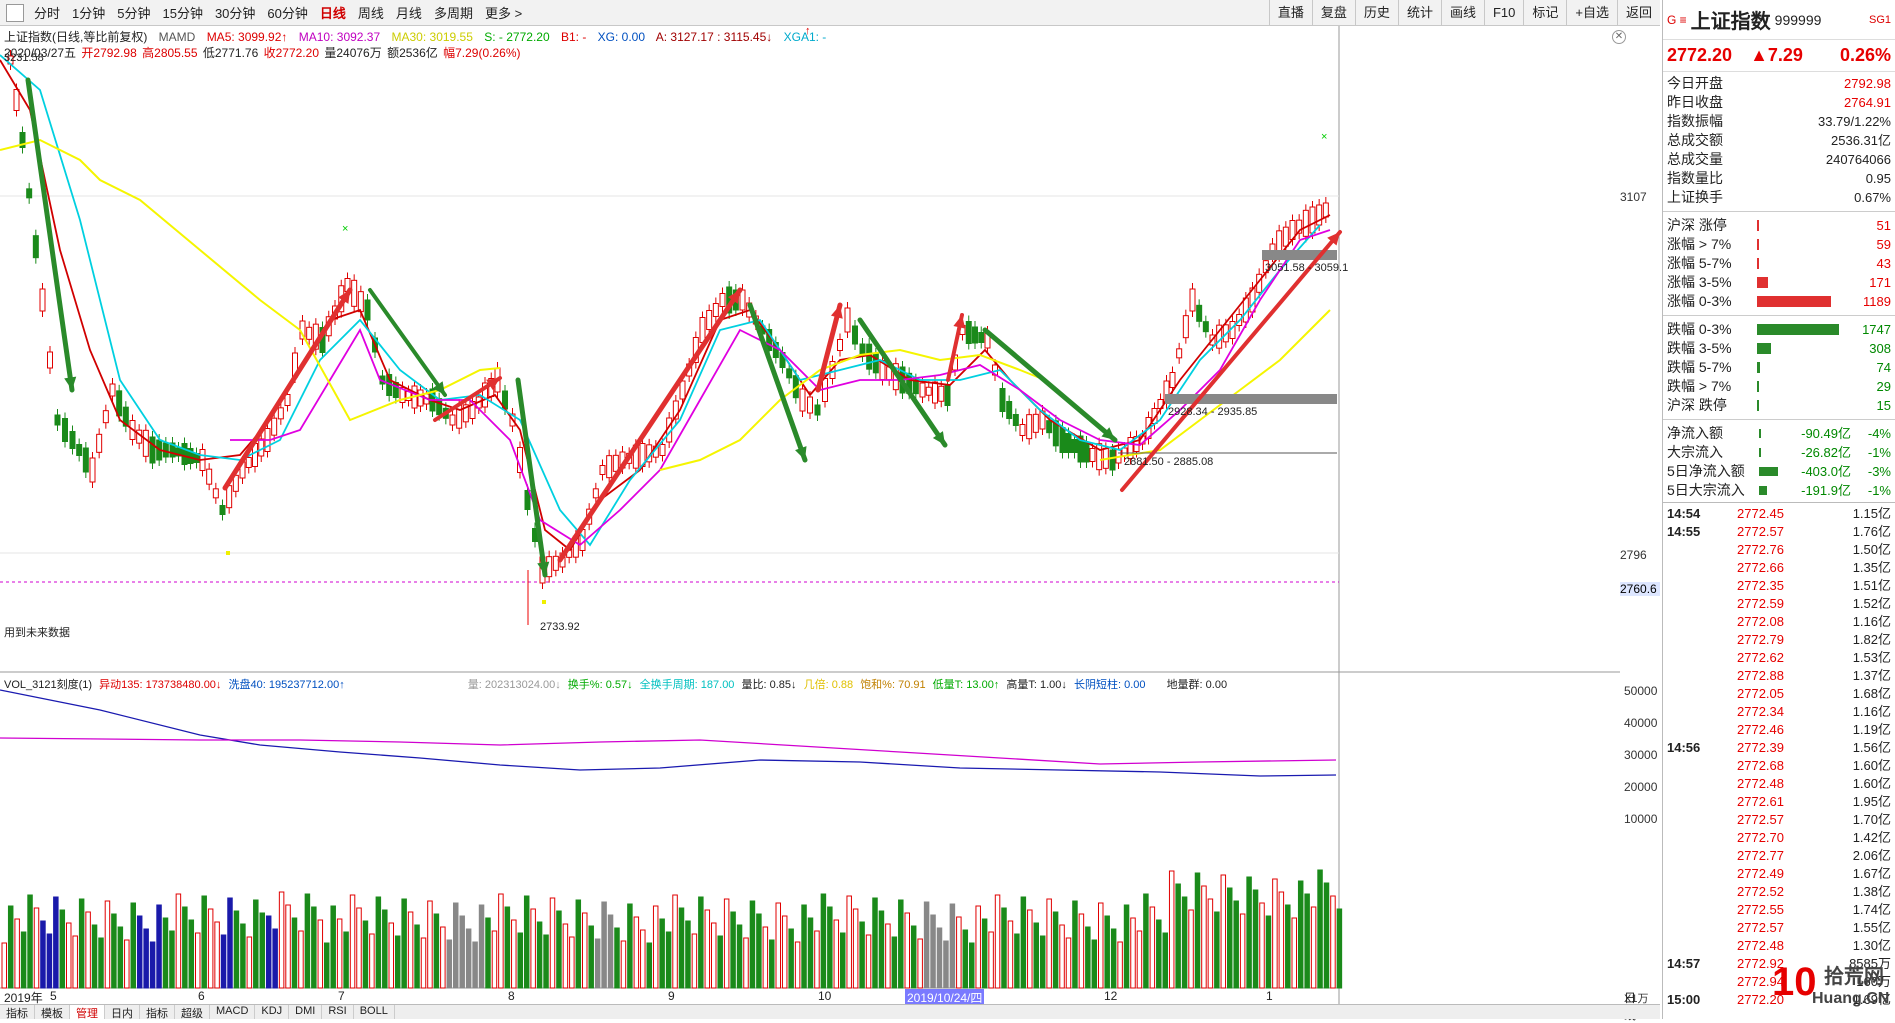 The image size is (1895, 1023). What do you see at coordinates (544, 602) in the screenshot?
I see `signal-dot` at bounding box center [544, 602].